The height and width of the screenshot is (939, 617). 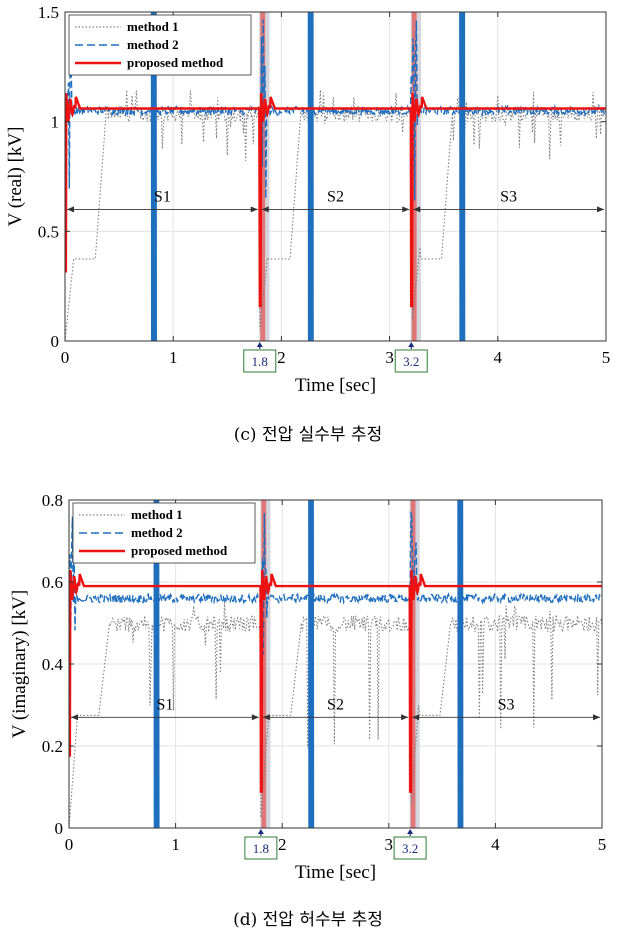 I want to click on figure-caption: (d) 전압 허수부 추정, so click(x=308, y=920).